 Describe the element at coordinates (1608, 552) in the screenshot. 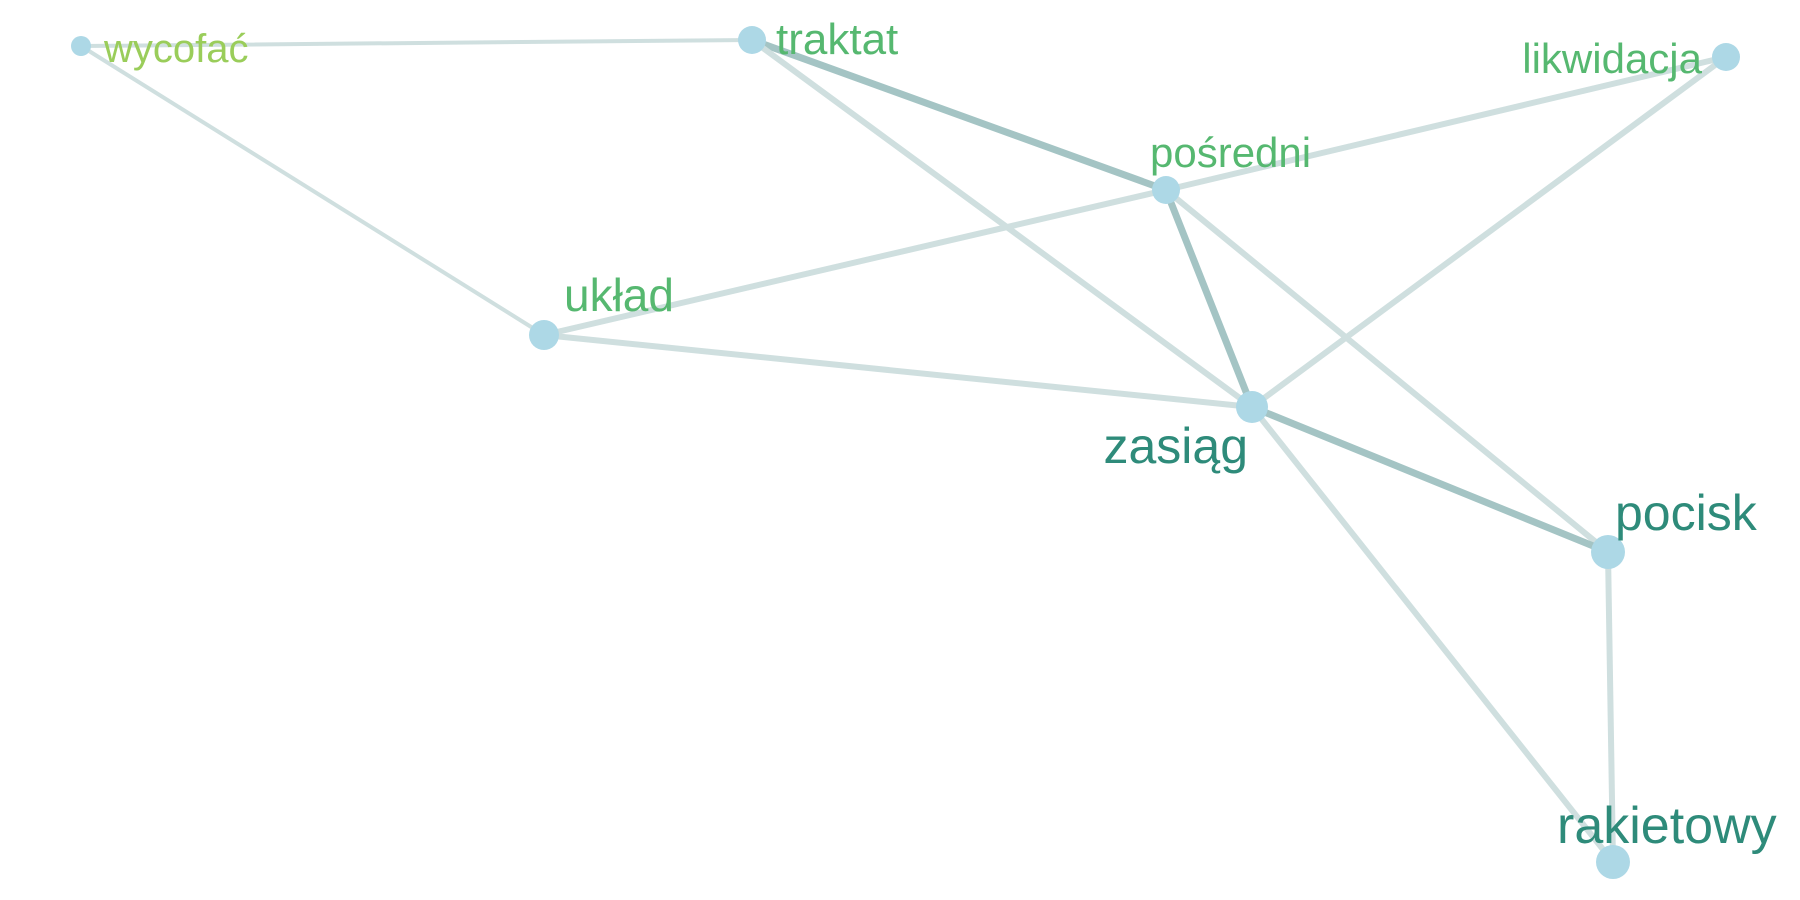

I see `node-pocisk` at that location.